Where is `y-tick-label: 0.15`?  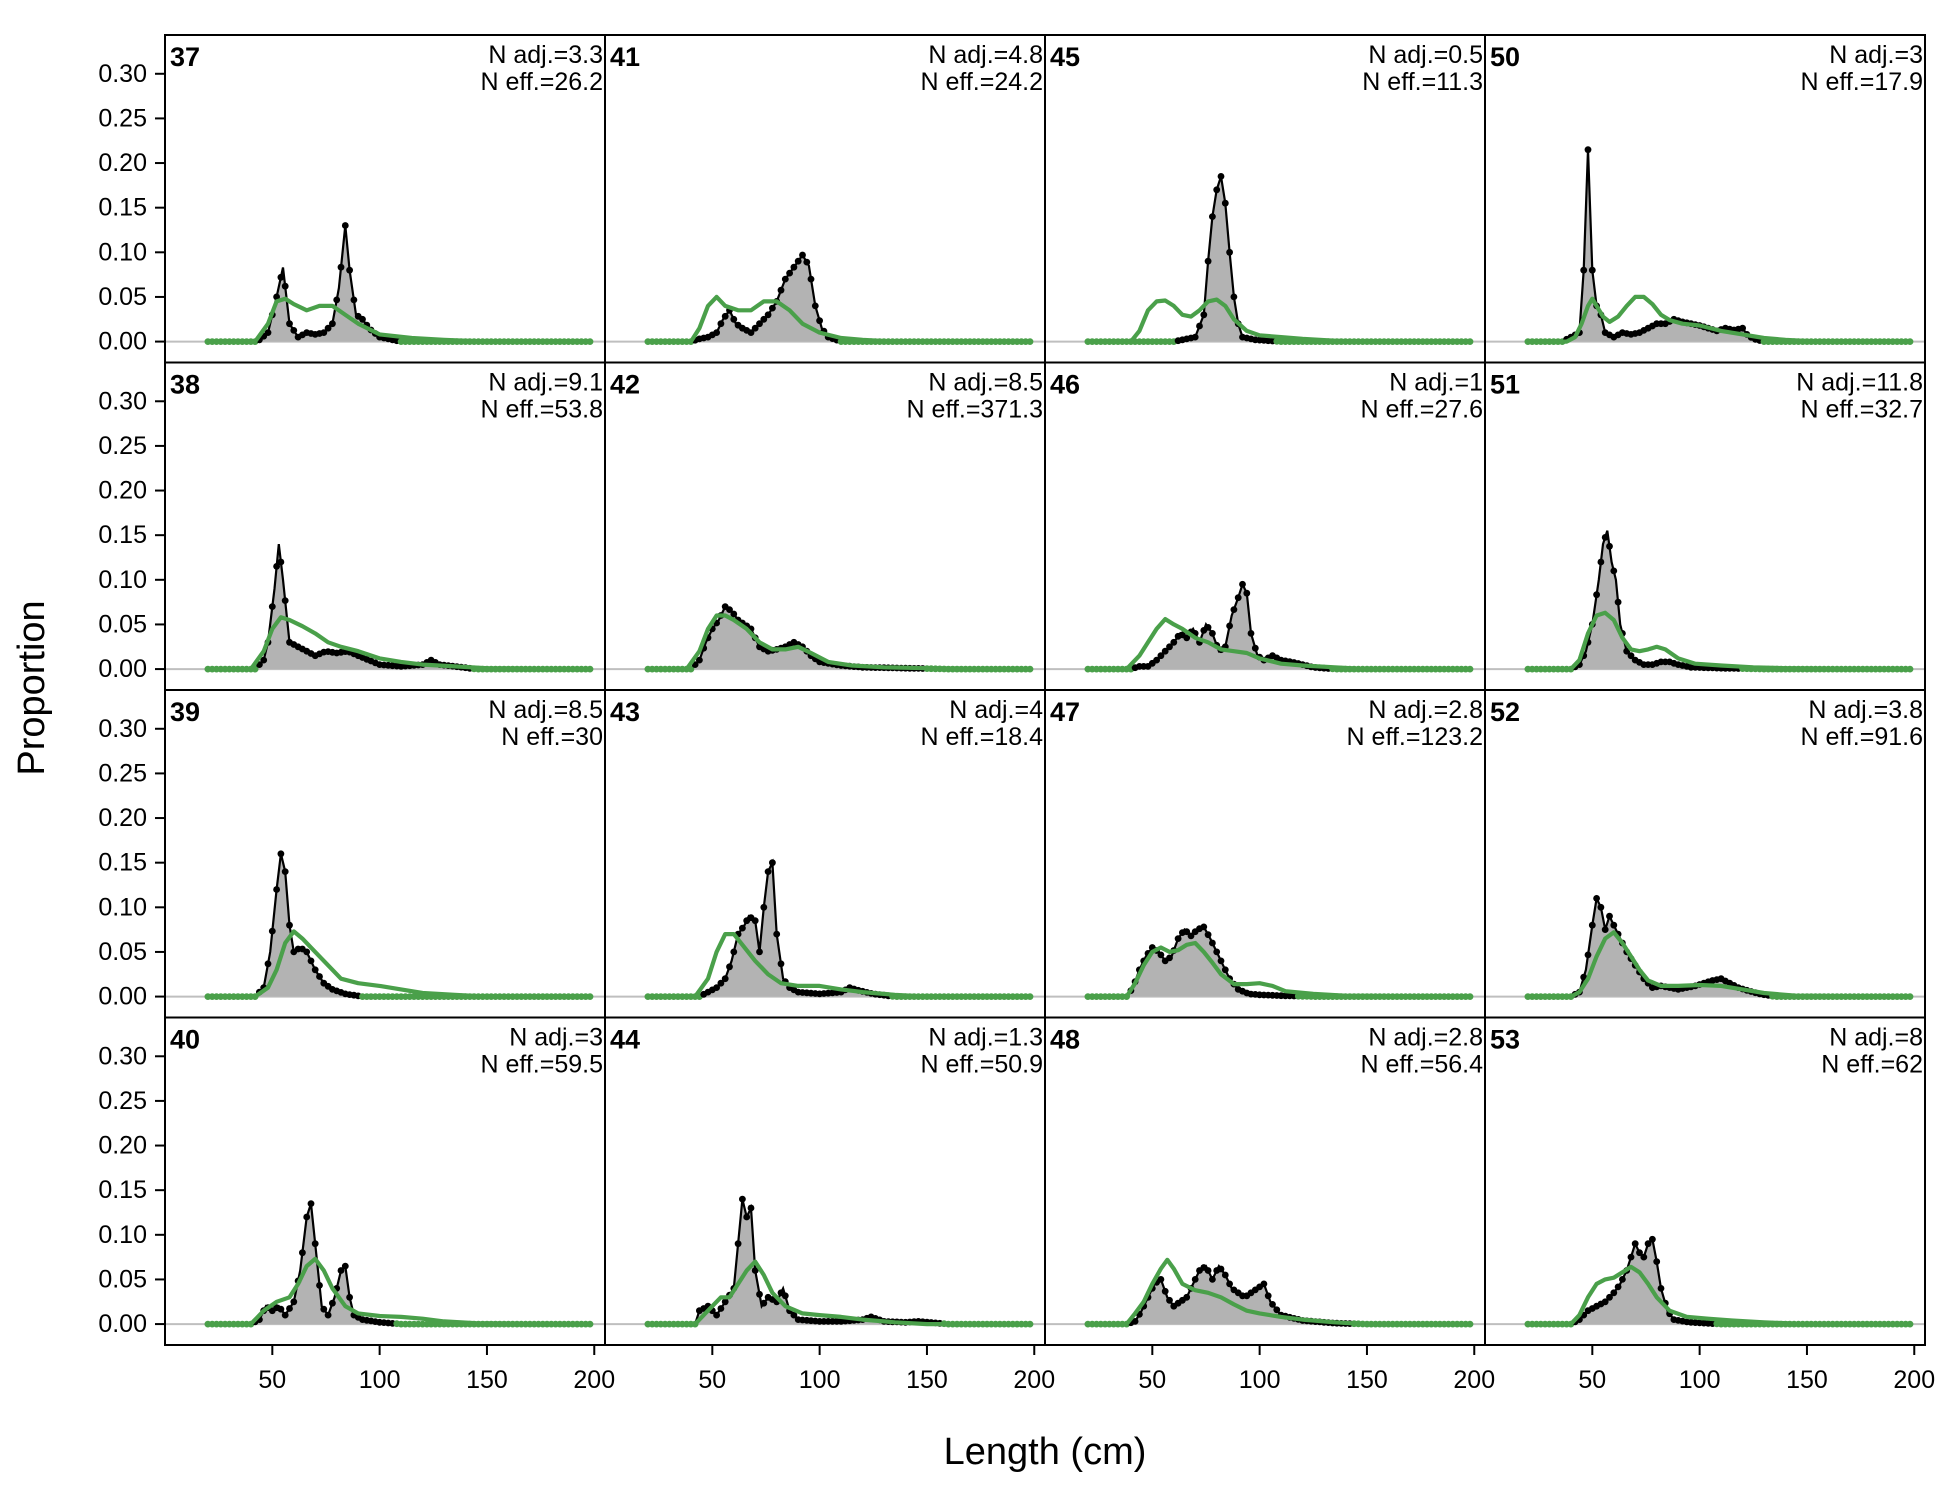 y-tick-label: 0.15 is located at coordinates (122, 535).